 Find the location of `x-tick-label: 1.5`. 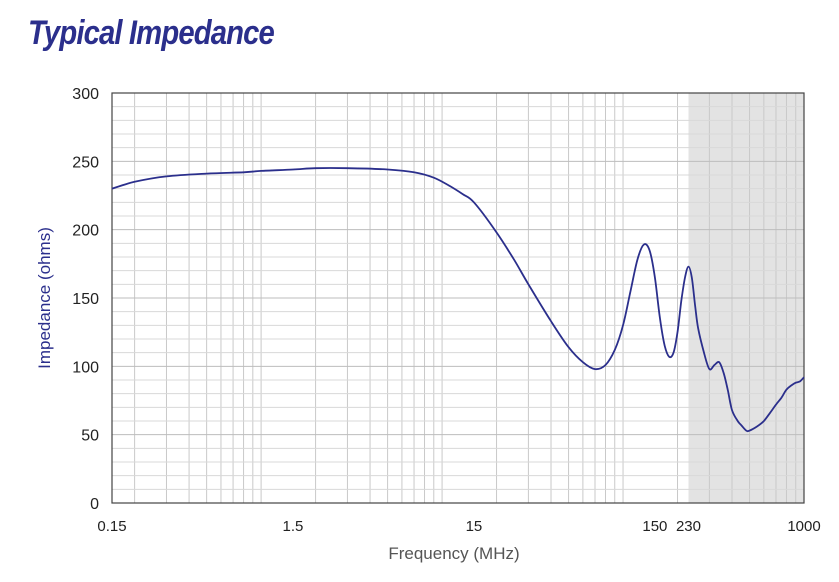

x-tick-label: 1.5 is located at coordinates (293, 526).